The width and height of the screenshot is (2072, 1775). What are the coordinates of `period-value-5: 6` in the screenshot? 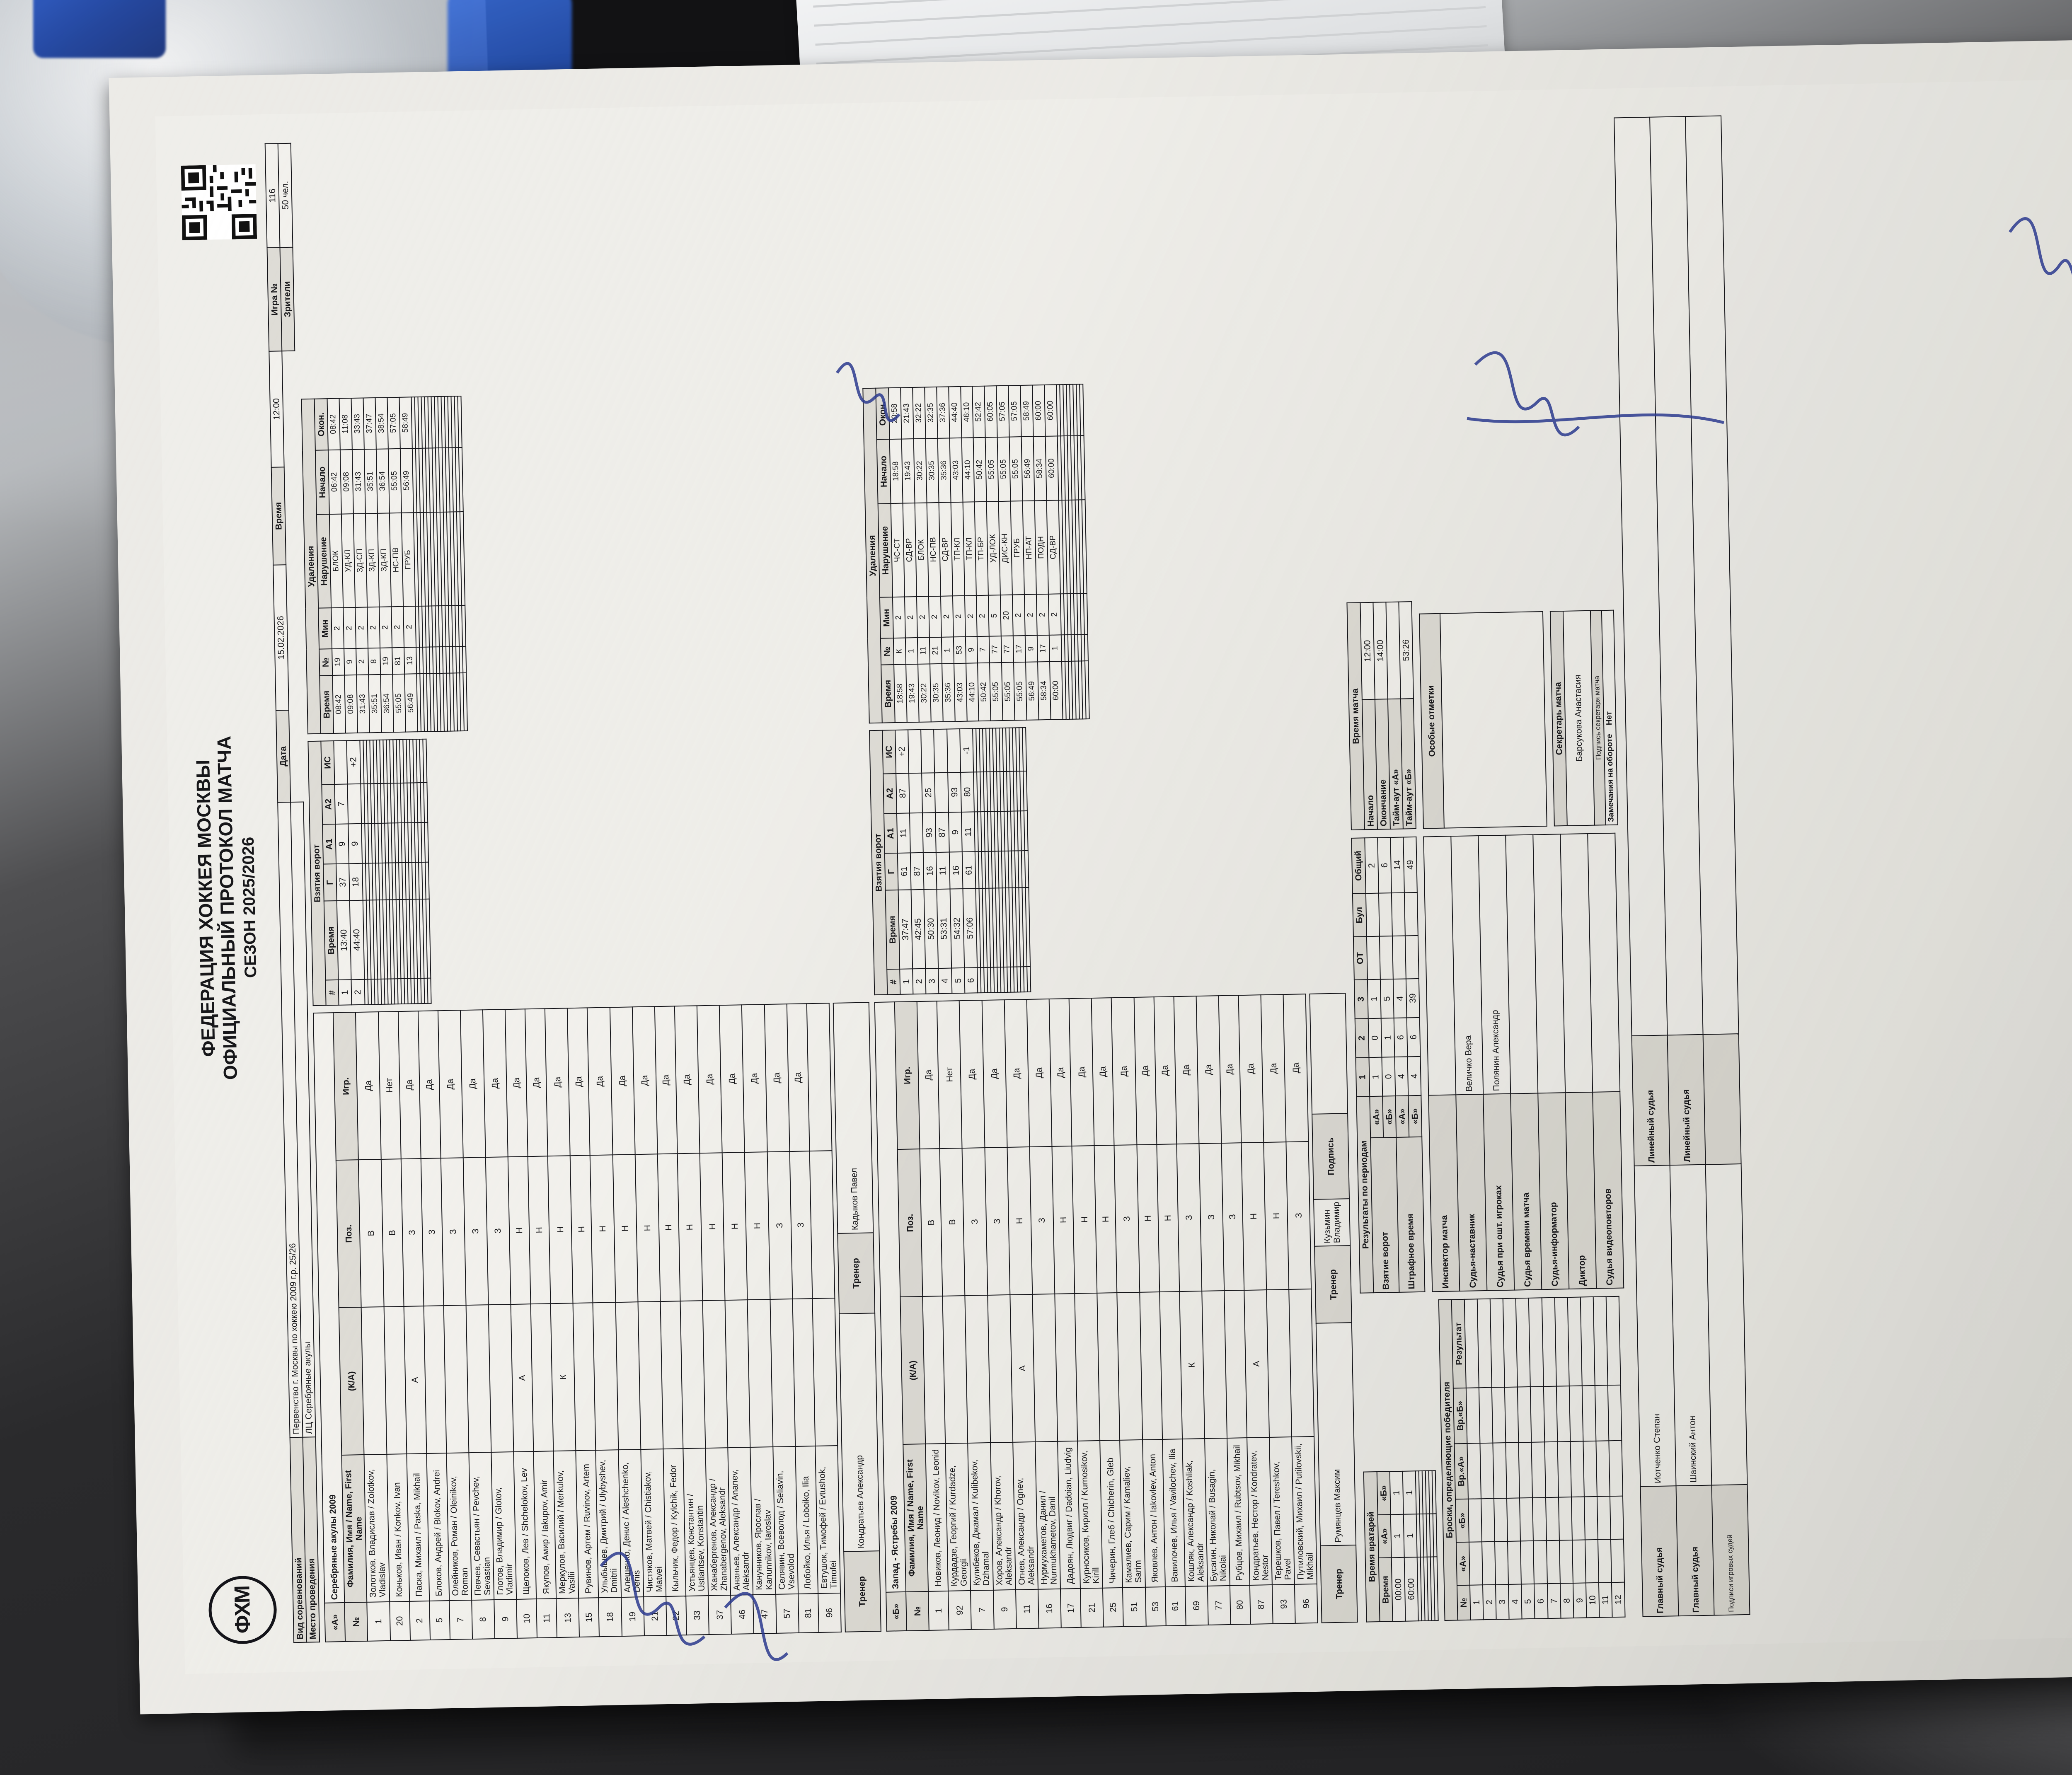 It's located at (1384, 865).